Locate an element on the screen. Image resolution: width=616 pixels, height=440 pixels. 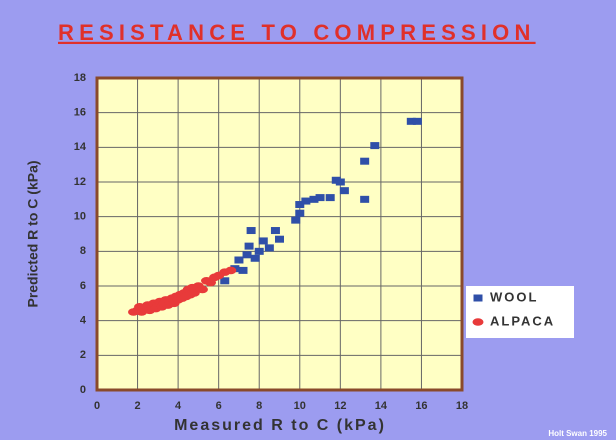
x-tick-label: 4 is located at coordinates (178, 406).